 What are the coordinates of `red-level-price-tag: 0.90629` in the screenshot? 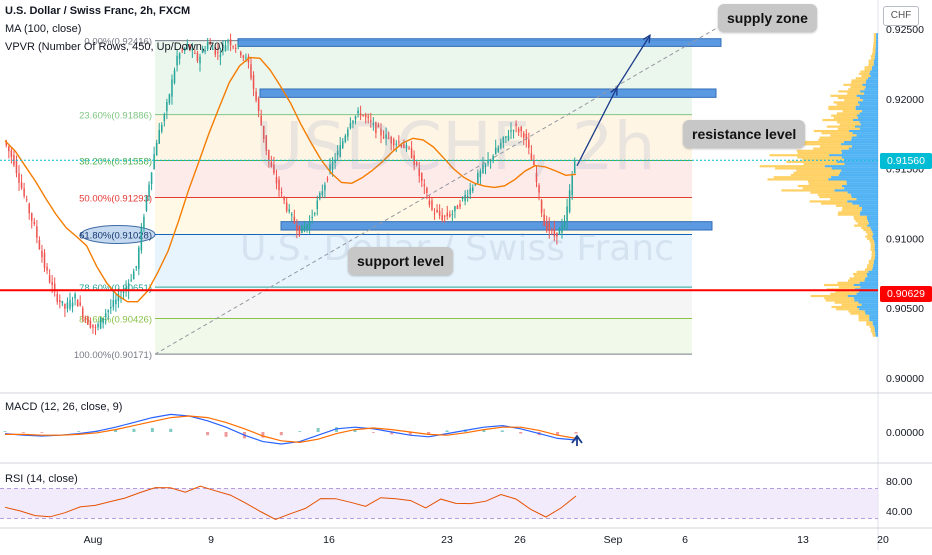 It's located at (906, 294).